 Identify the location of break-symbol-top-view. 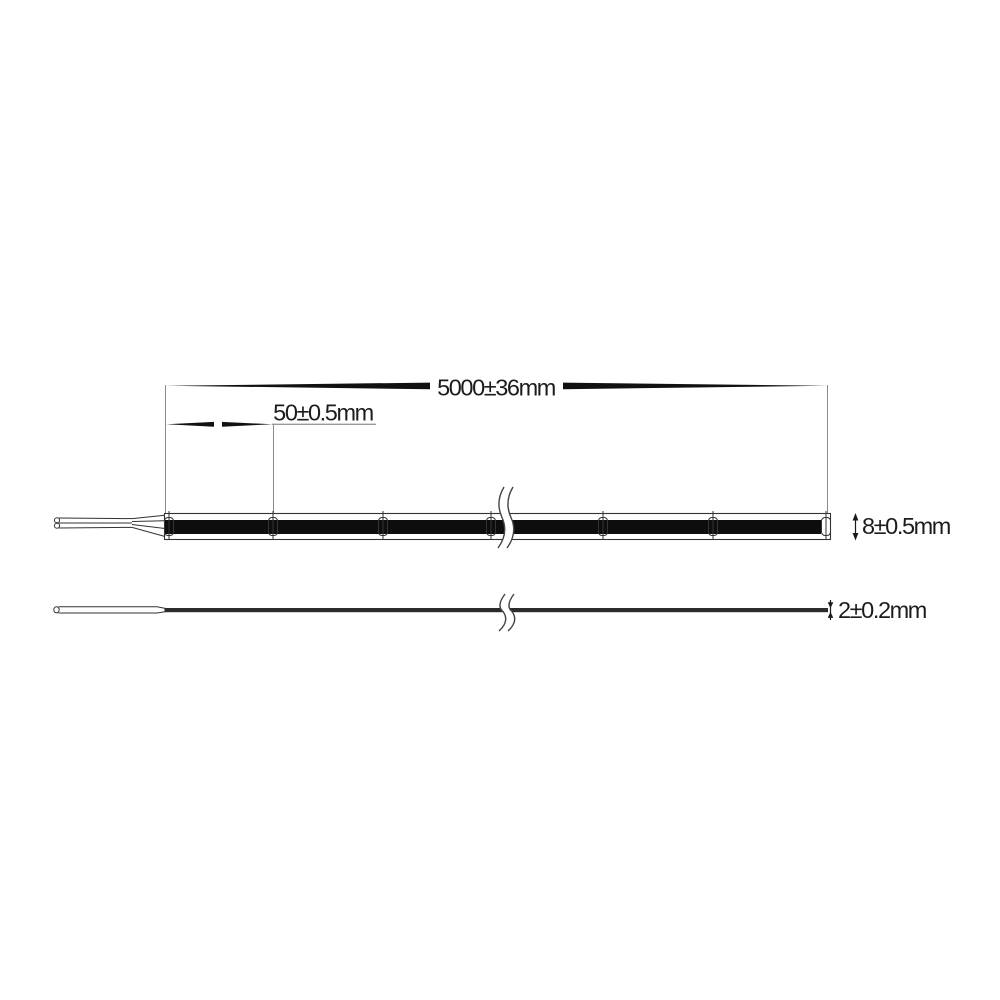
(506, 517).